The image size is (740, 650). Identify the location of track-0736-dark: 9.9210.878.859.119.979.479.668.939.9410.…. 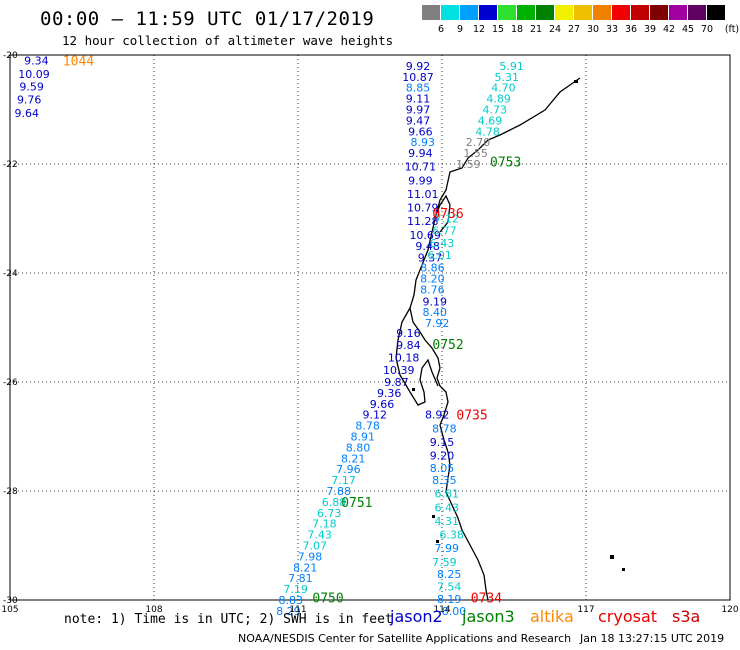
(422, 162).